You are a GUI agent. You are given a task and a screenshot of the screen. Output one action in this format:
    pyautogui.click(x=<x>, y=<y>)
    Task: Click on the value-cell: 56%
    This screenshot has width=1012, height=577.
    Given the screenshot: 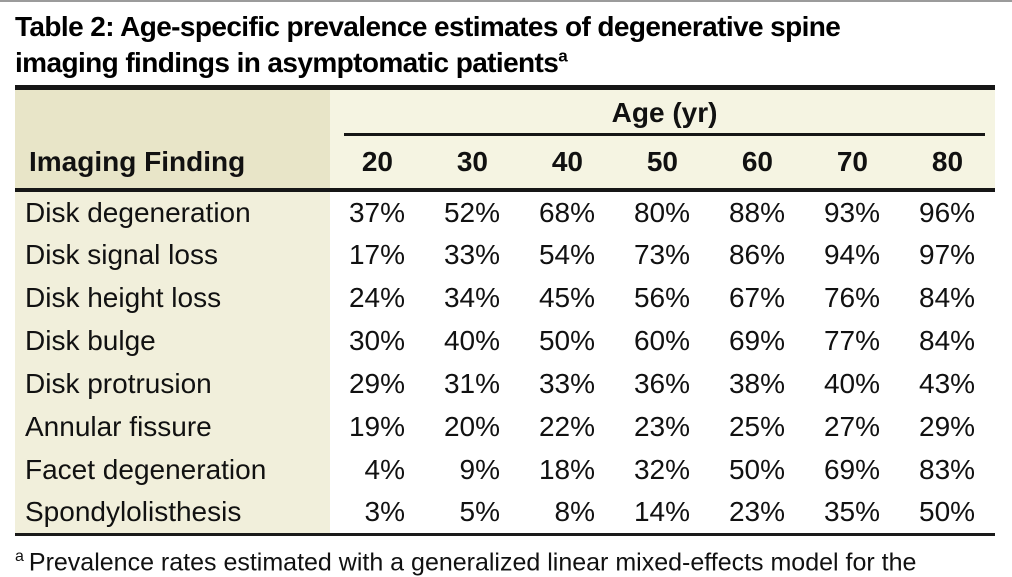 What is the action you would take?
    pyautogui.click(x=661, y=297)
    